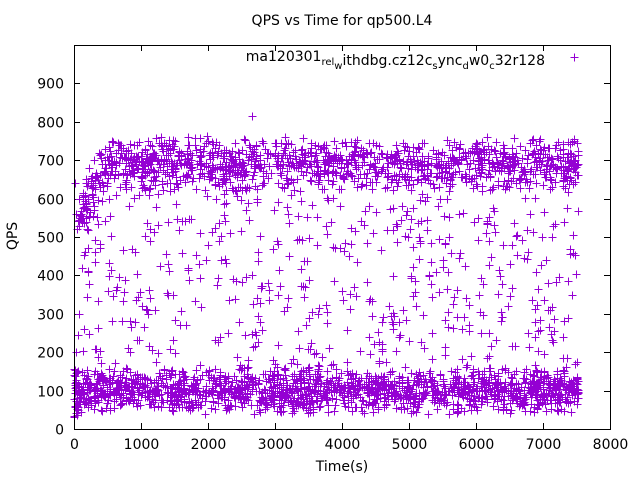 The image size is (640, 480). What do you see at coordinates (342, 21) in the screenshot?
I see `chart-title: QPS vs Time for qp500.L4` at bounding box center [342, 21].